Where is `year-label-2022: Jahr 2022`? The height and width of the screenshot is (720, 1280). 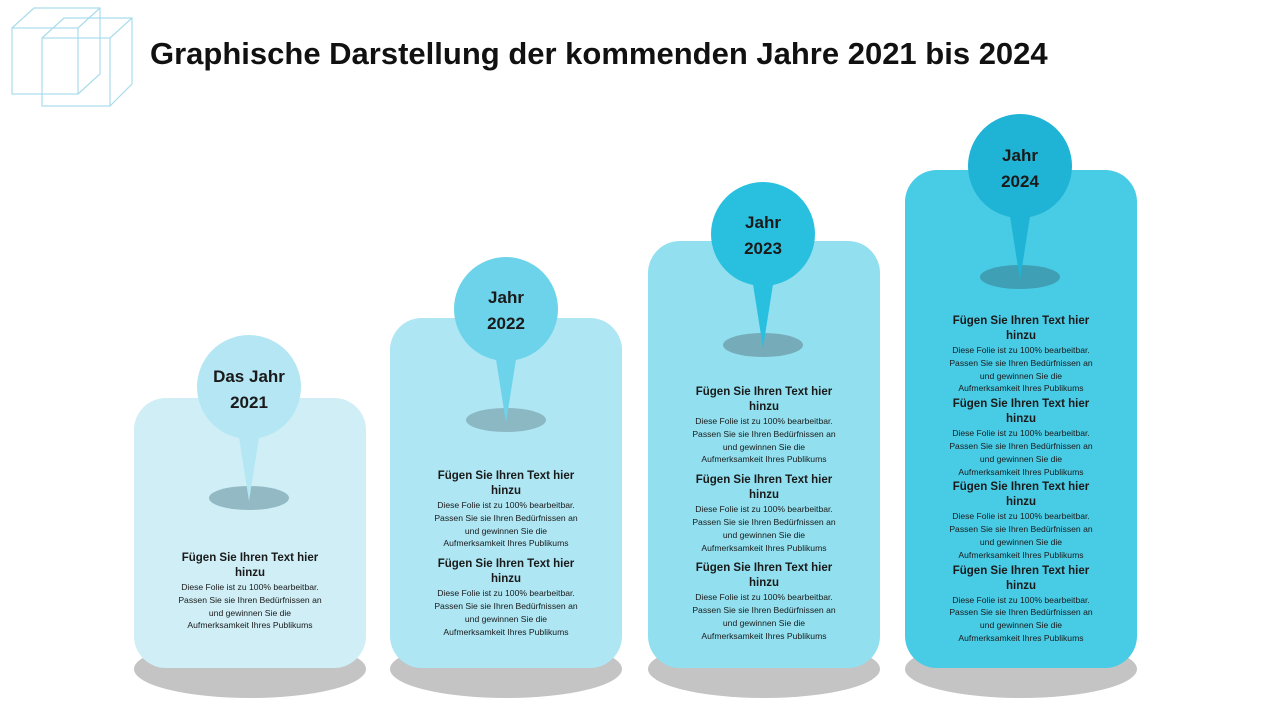
year-label-2022: Jahr 2022 is located at coordinates (506, 310).